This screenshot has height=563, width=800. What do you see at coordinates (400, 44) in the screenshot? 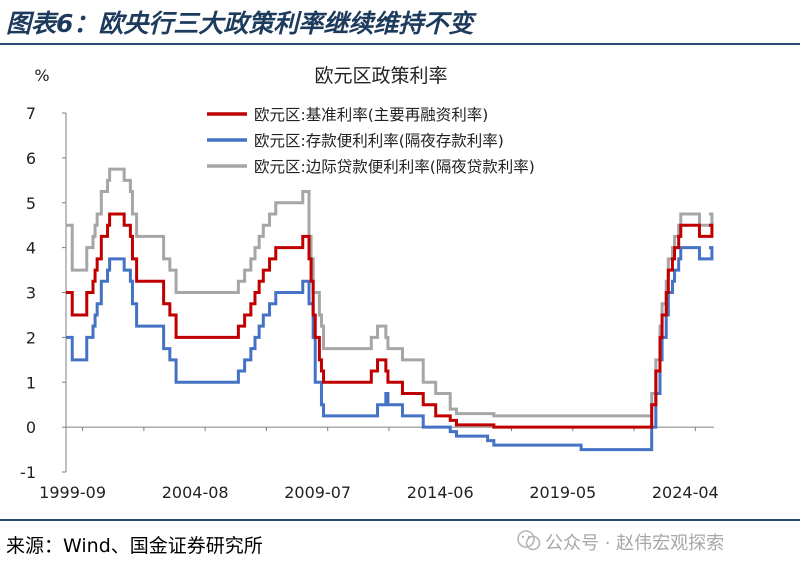
I see `header-divider` at bounding box center [400, 44].